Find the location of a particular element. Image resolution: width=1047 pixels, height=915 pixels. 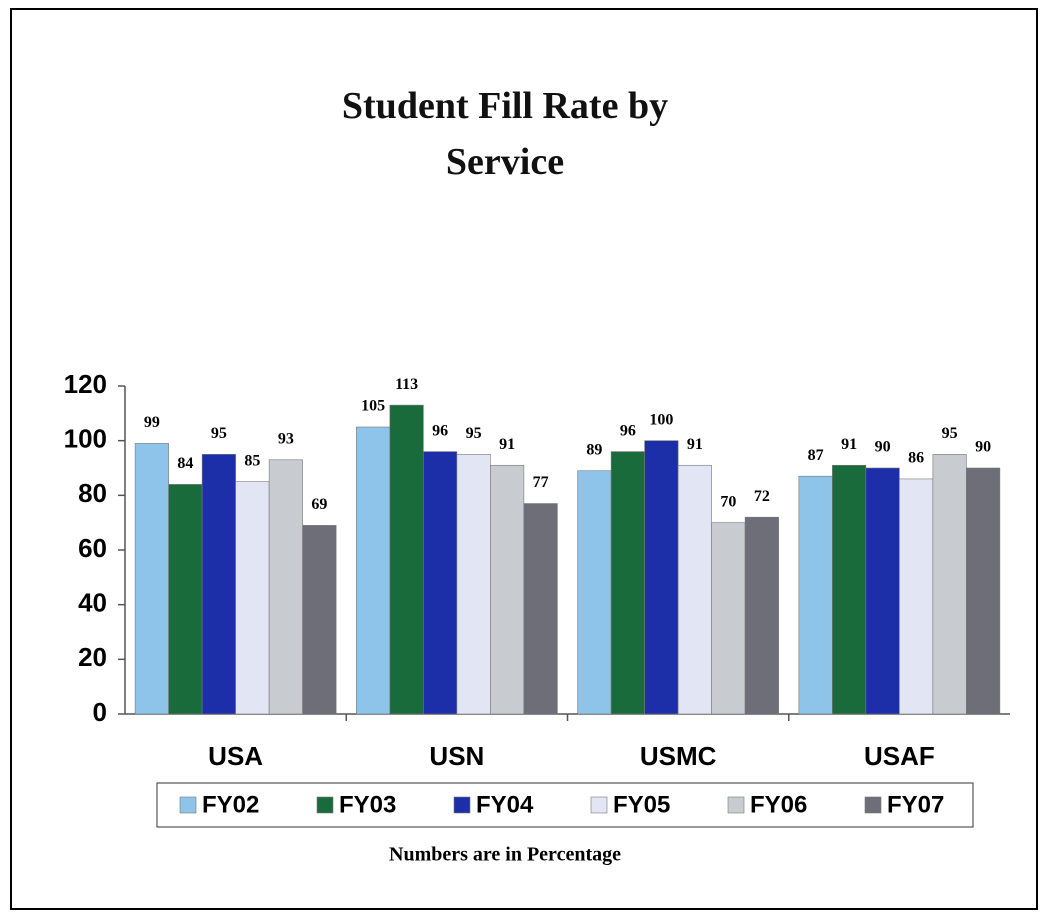

data-label: 105 is located at coordinates (373, 406).